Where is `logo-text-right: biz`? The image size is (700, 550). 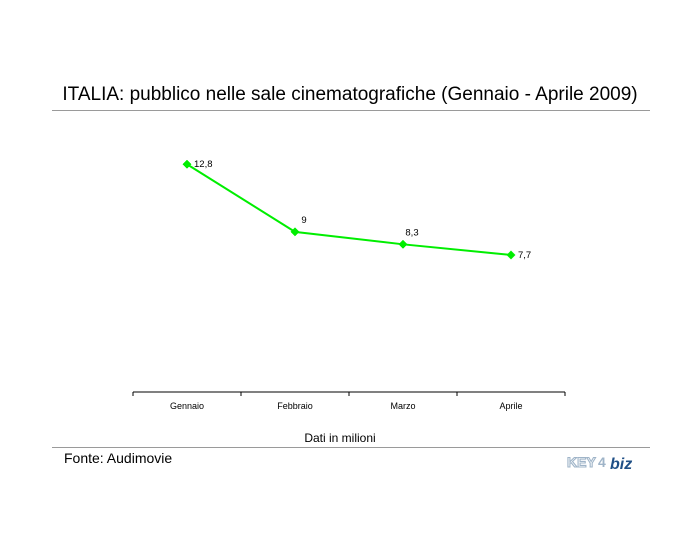 logo-text-right: biz is located at coordinates (621, 464).